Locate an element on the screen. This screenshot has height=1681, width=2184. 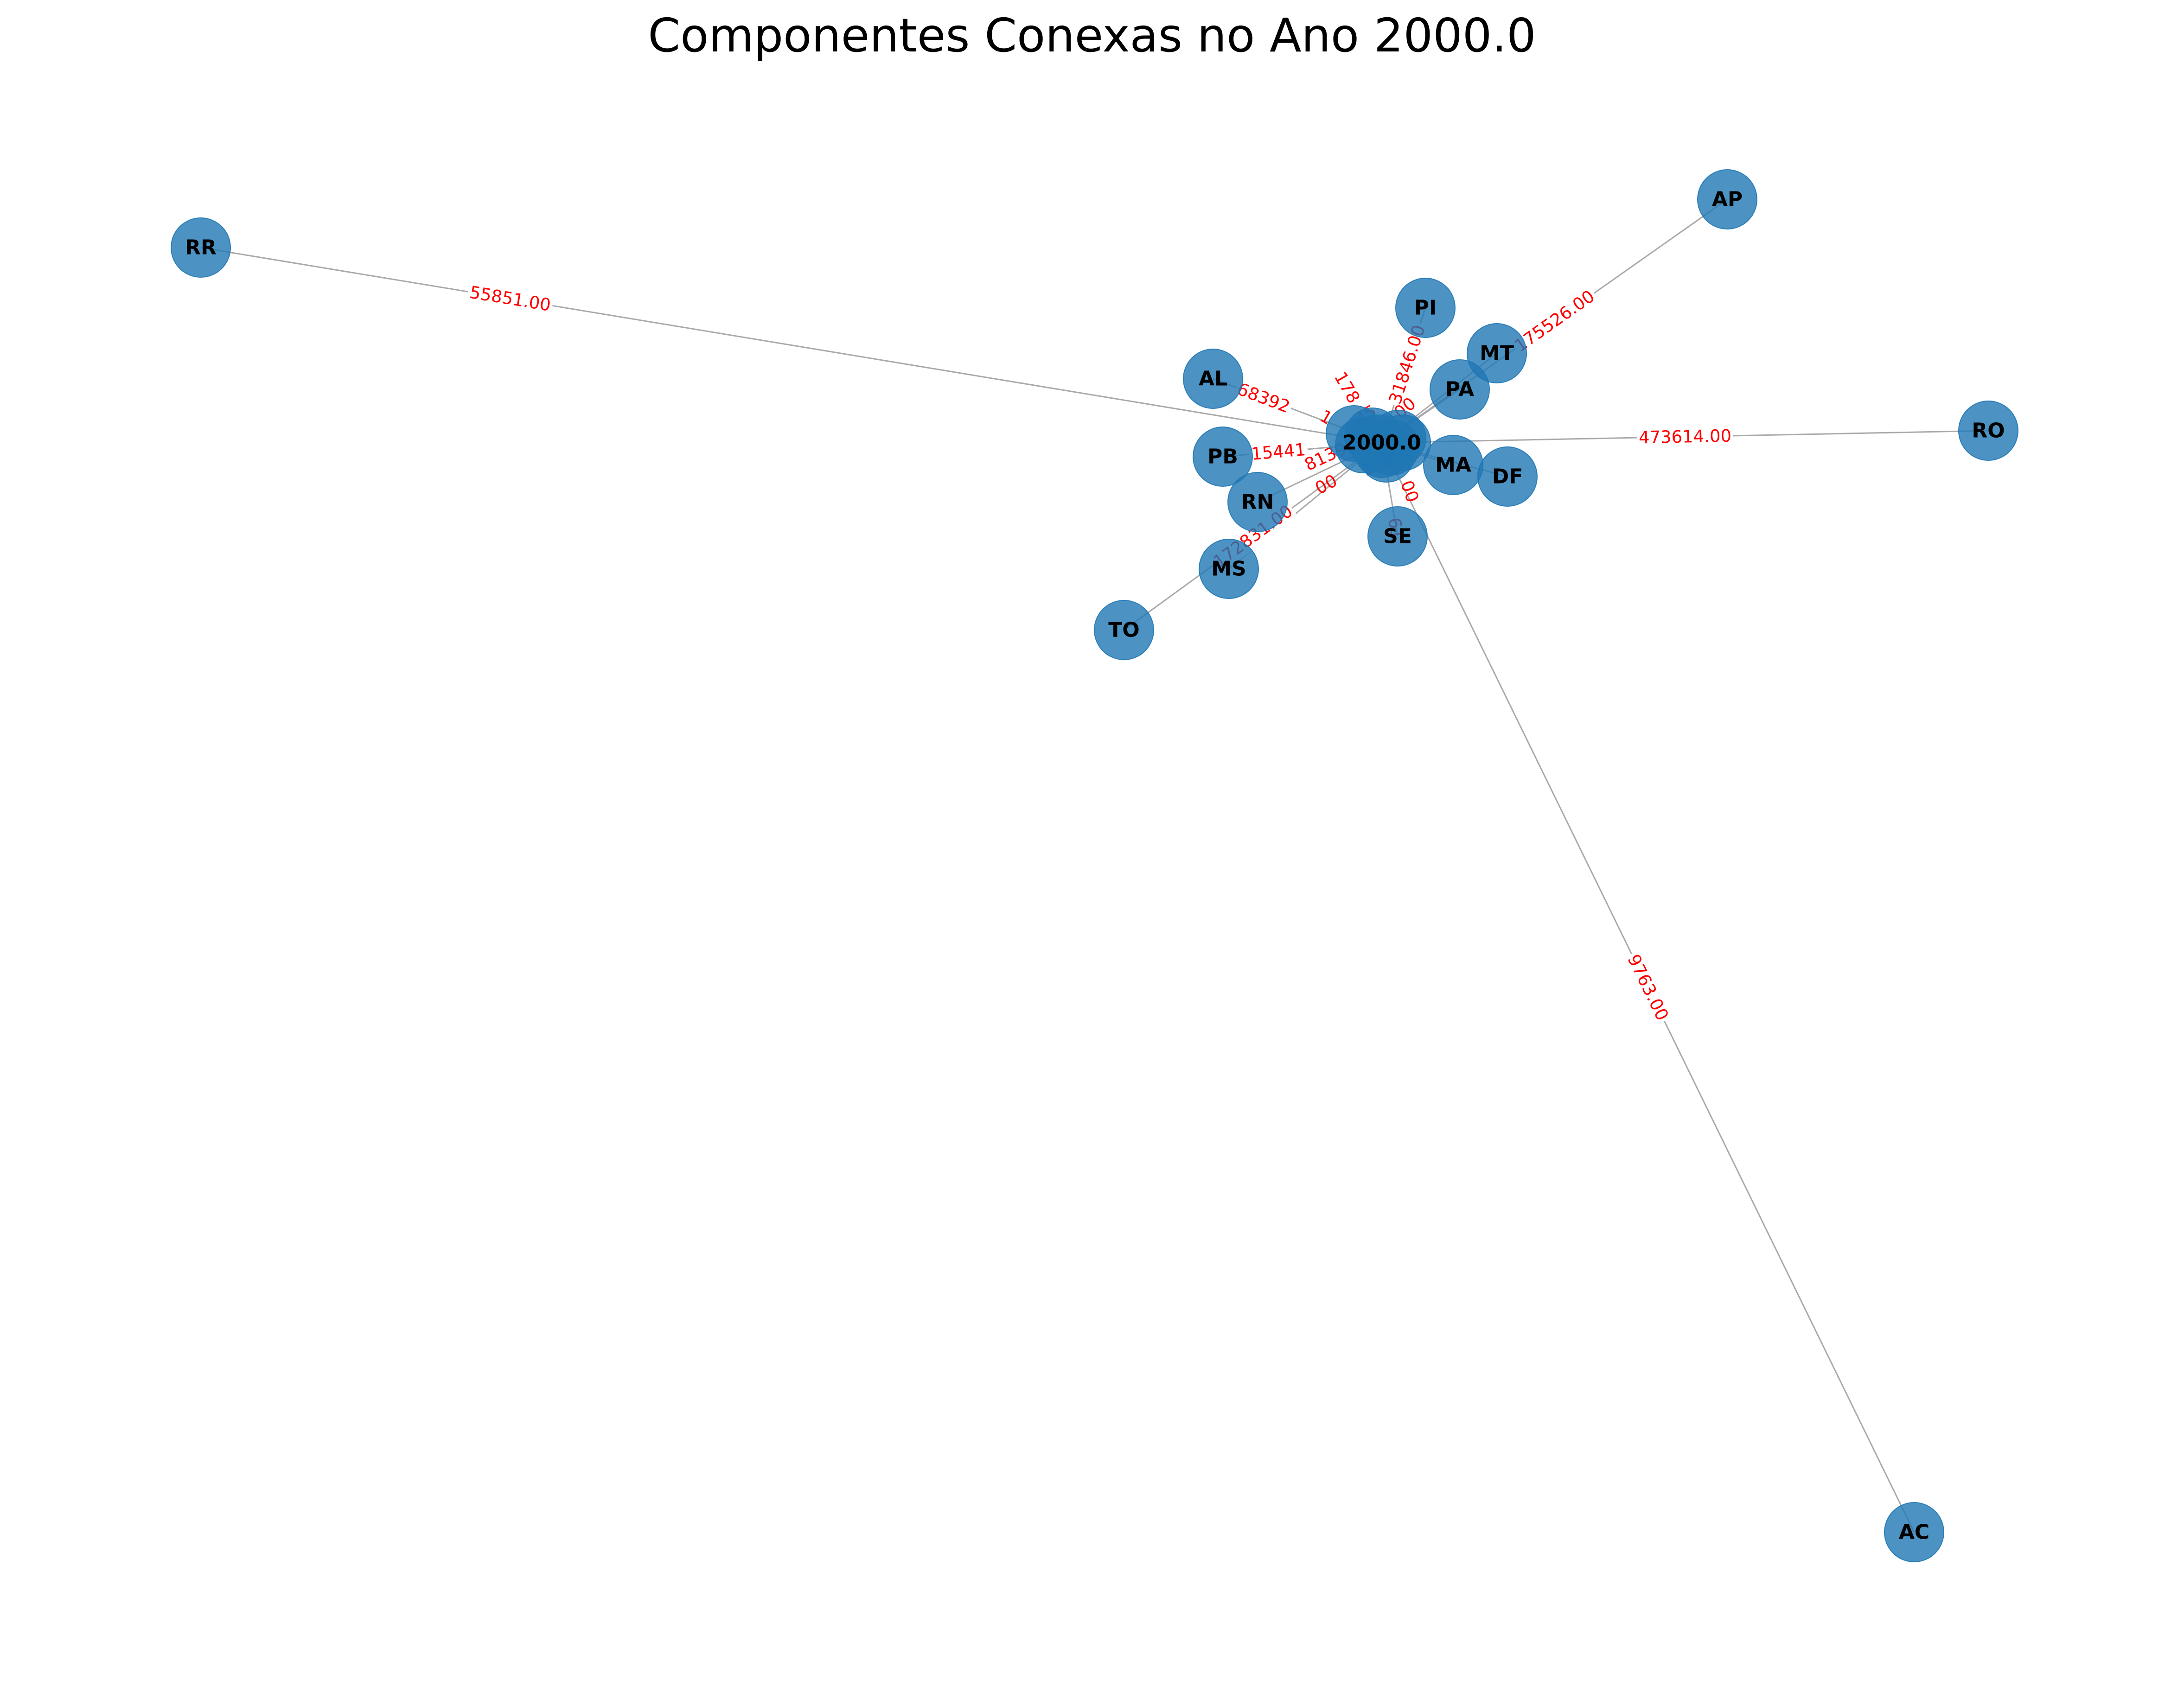
hub-node-cluster: 2000.0 is located at coordinates (1378, 444).